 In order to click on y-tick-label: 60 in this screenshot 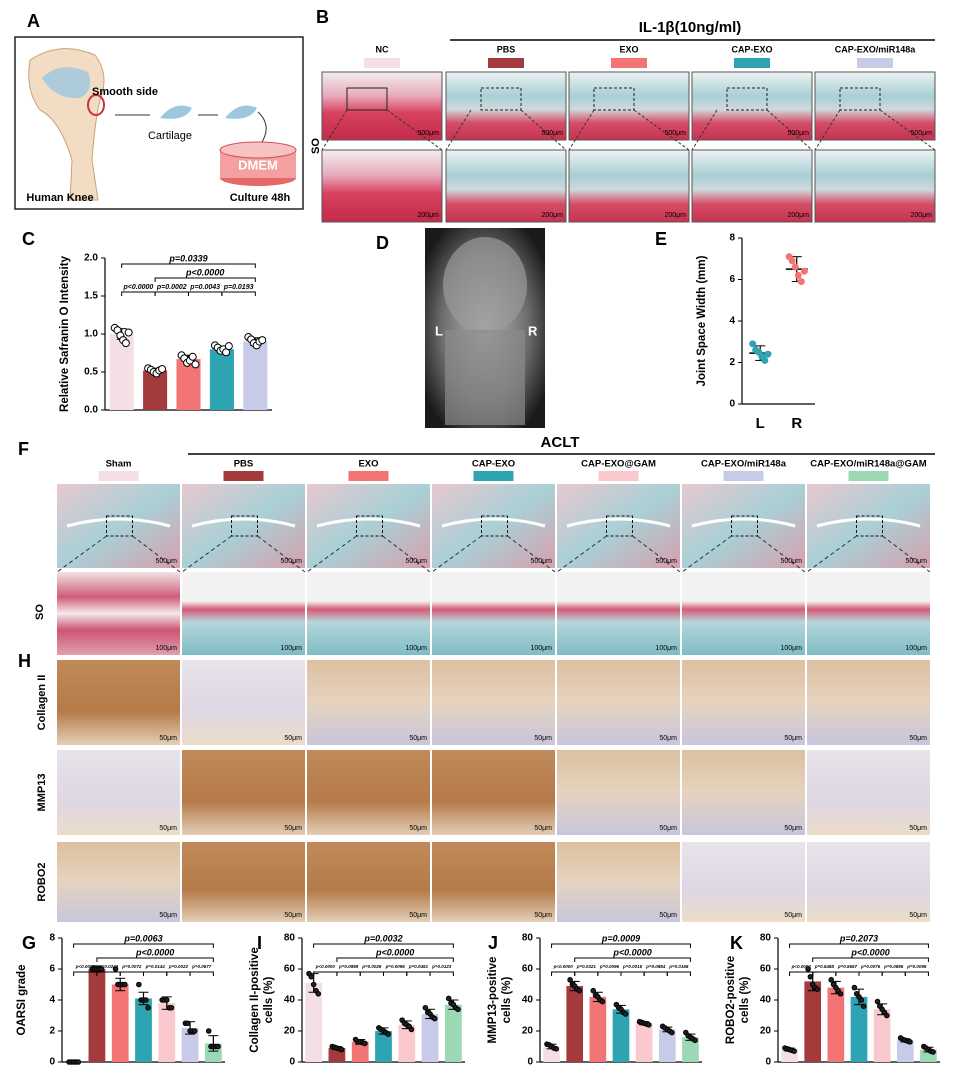, I will do `click(528, 969)`.